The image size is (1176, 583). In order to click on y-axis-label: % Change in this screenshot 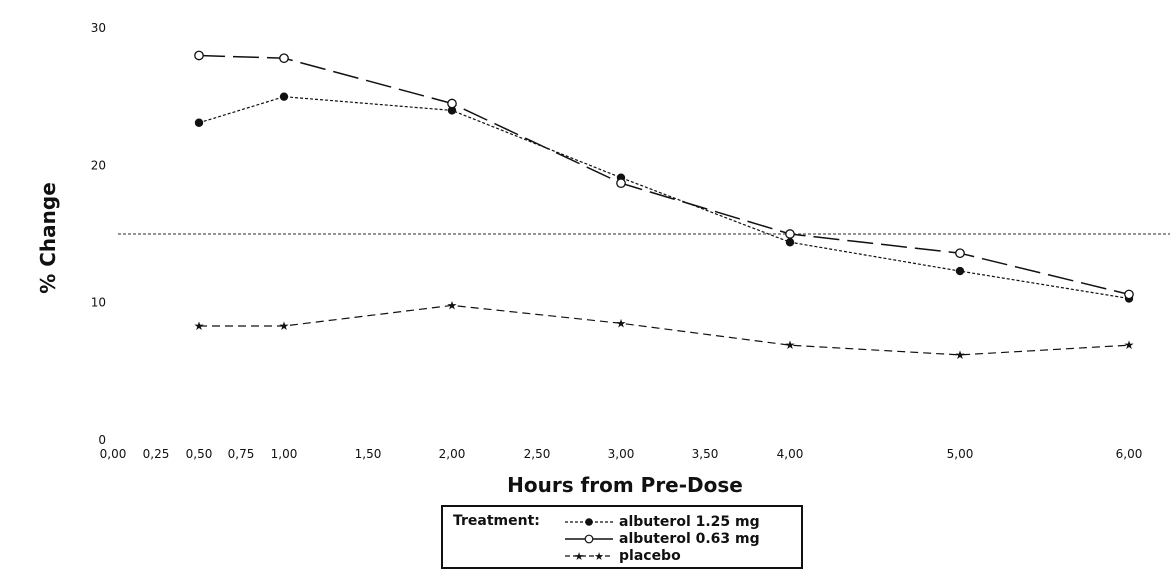, I will do `click(48, 238)`.